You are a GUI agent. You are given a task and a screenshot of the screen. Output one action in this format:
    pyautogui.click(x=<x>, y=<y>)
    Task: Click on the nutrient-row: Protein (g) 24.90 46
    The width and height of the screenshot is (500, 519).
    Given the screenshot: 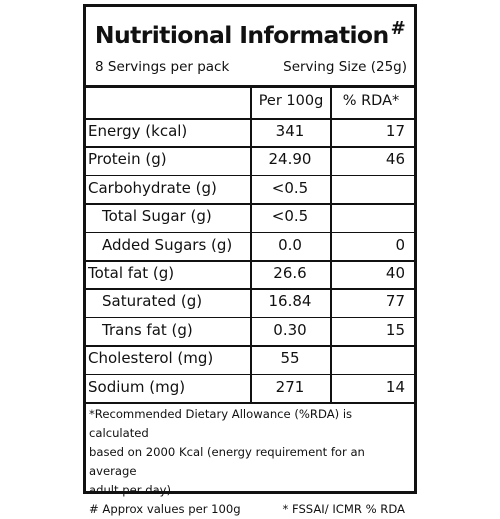 What is the action you would take?
    pyautogui.click(x=250, y=161)
    